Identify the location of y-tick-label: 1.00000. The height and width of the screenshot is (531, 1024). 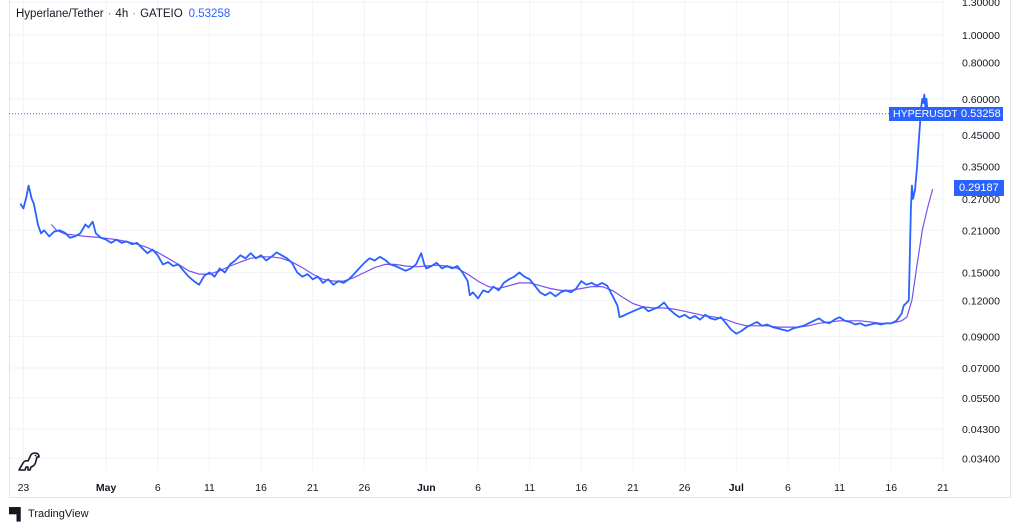
(981, 36).